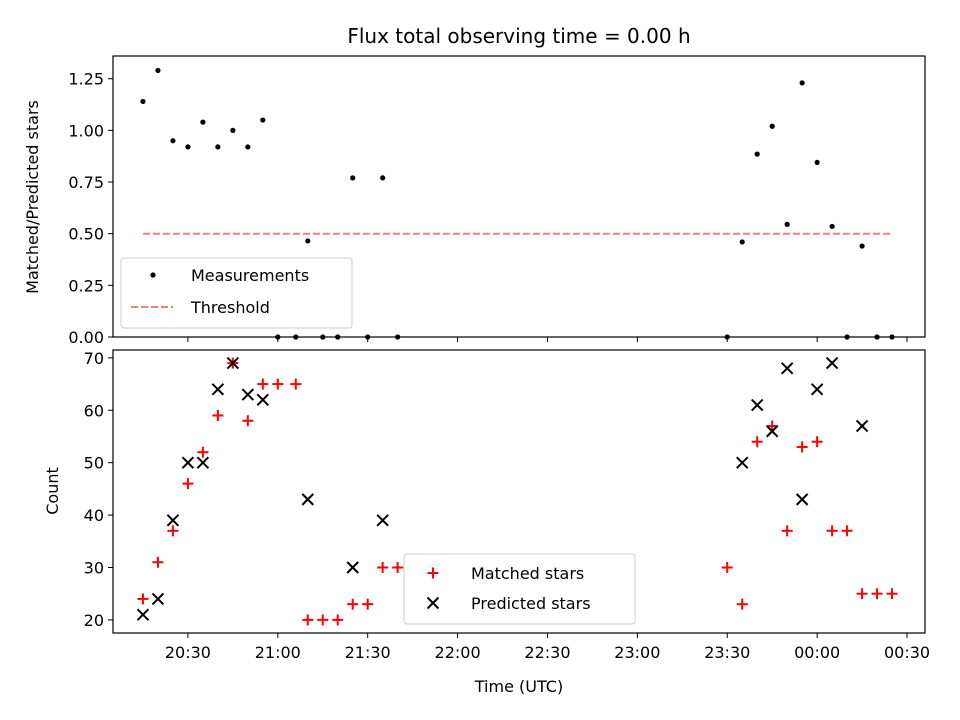 The height and width of the screenshot is (720, 960). Describe the element at coordinates (32, 197) in the screenshot. I see `ratio-y-axis-label: Matched/Predicted stars` at that location.